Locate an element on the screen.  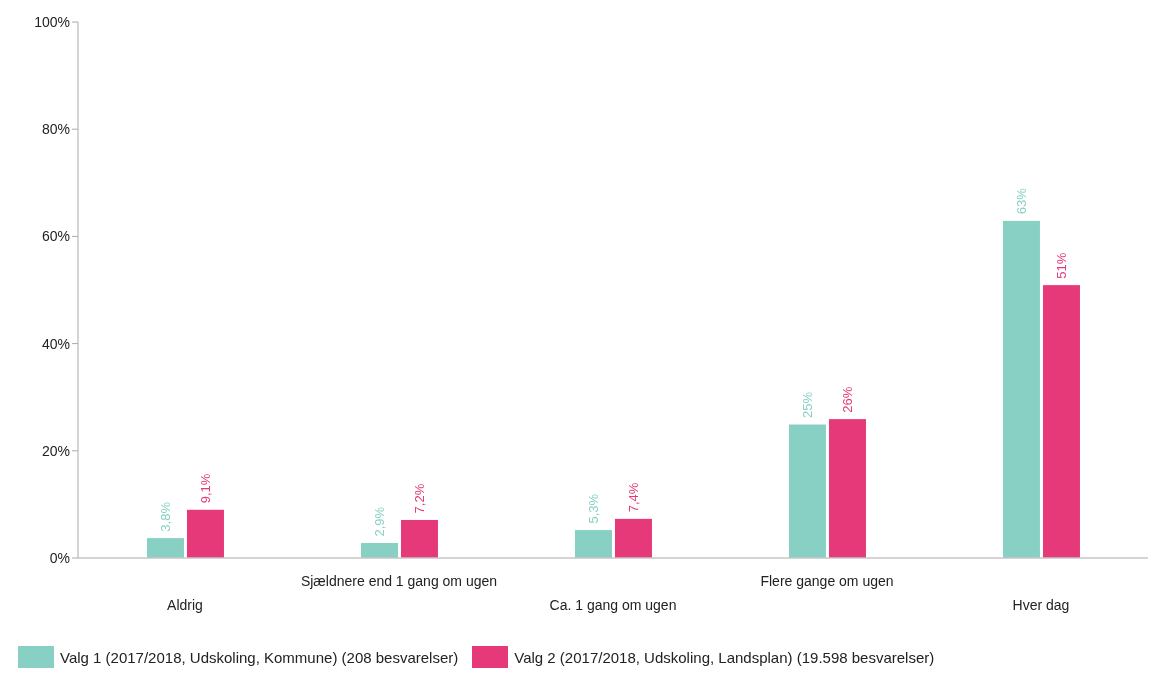
data-label: 51% is located at coordinates (1061, 265).